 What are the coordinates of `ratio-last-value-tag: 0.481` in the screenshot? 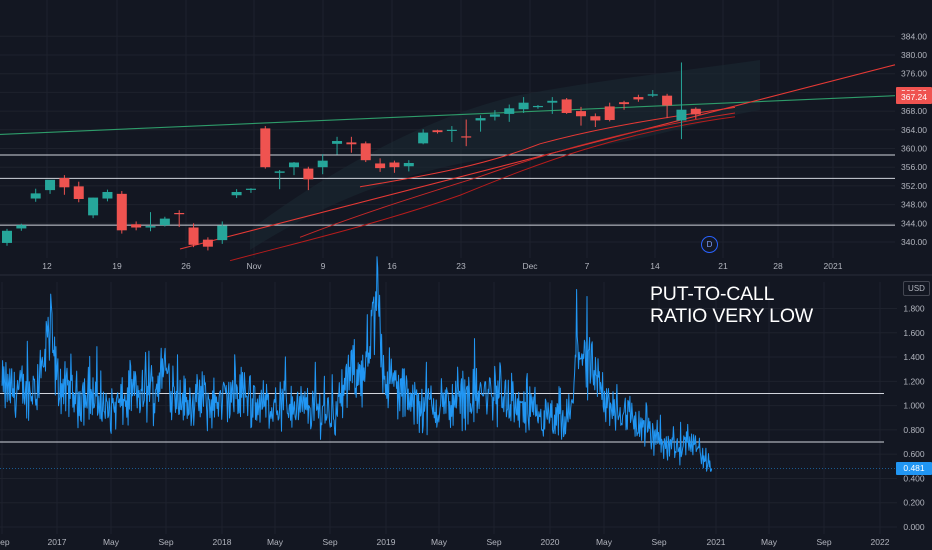 It's located at (914, 468).